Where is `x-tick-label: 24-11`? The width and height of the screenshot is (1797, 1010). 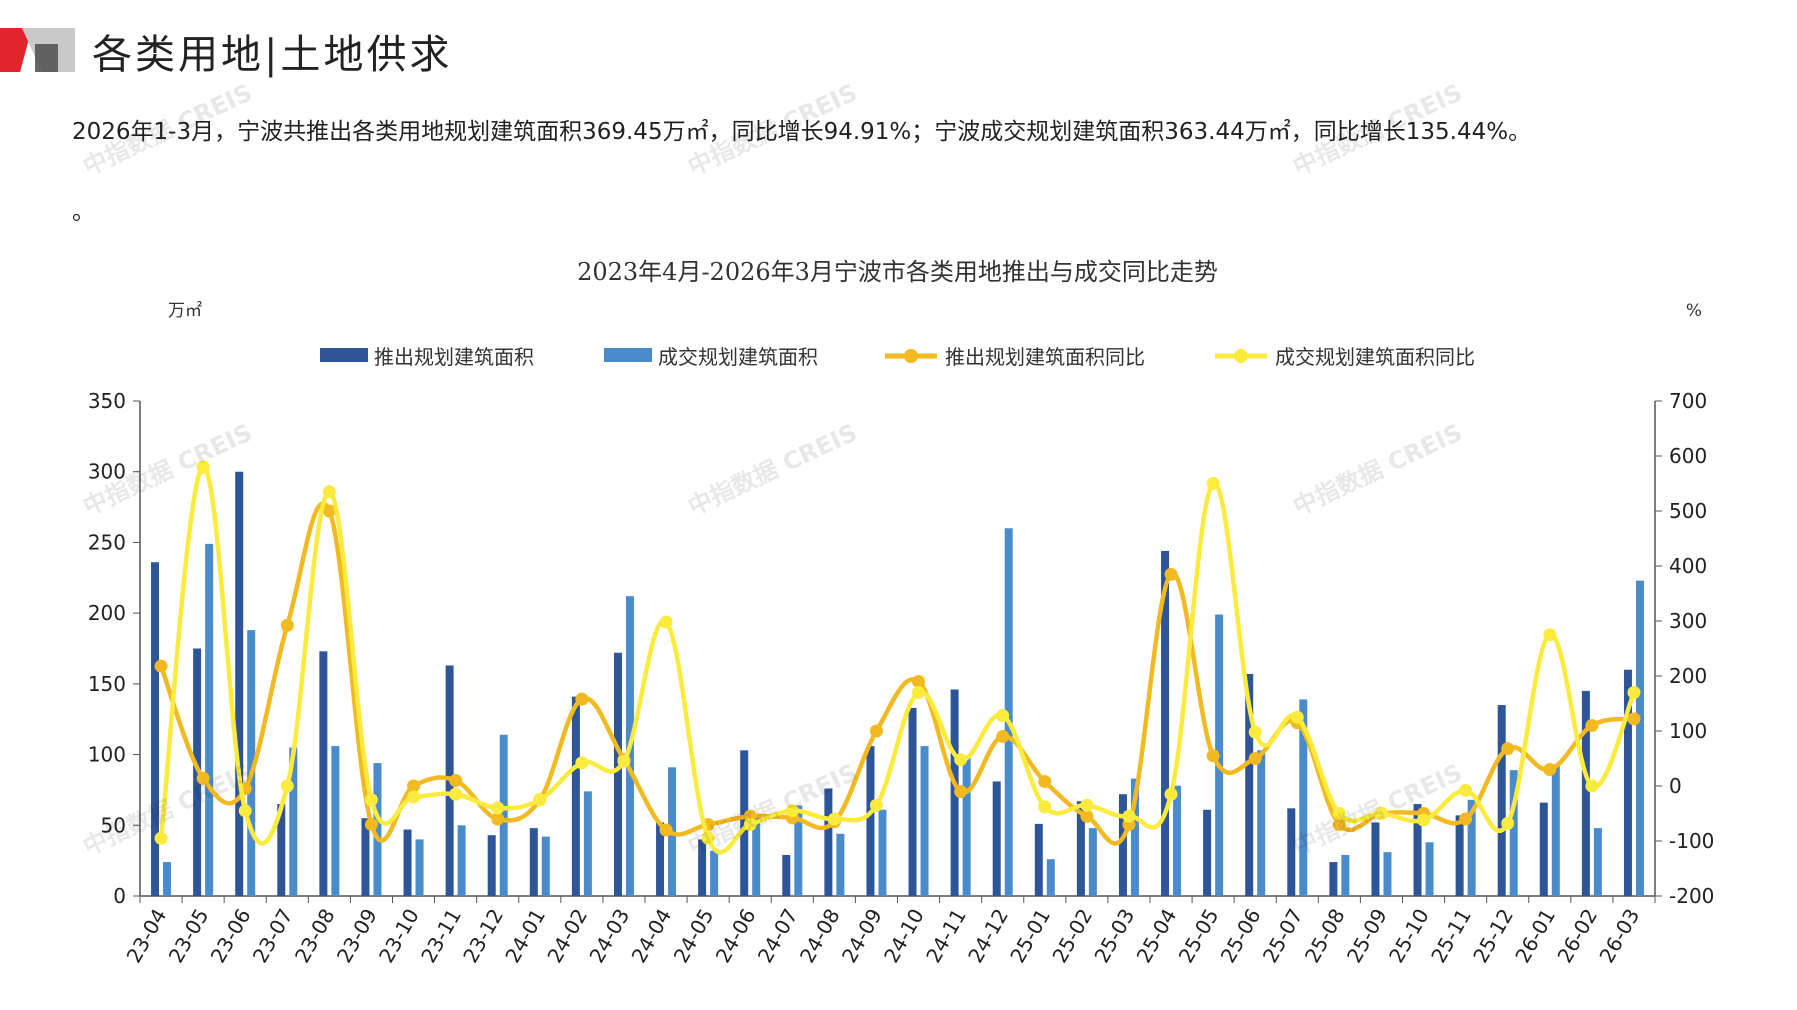 x-tick-label: 24-11 is located at coordinates (946, 936).